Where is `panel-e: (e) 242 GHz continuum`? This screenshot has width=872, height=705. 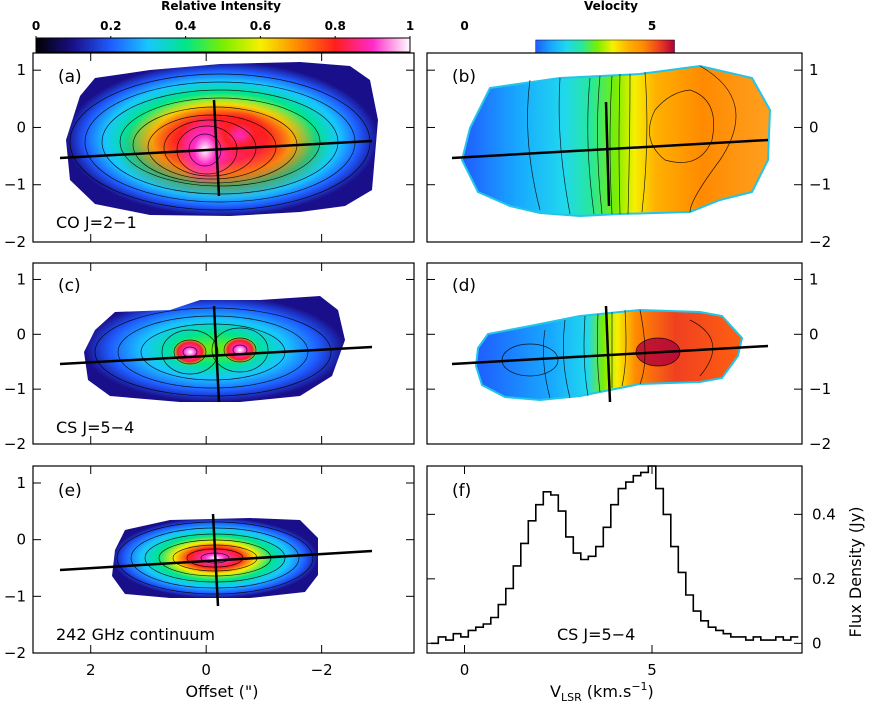
panel-e: (e) 242 GHz continuum is located at coordinates (223, 559).